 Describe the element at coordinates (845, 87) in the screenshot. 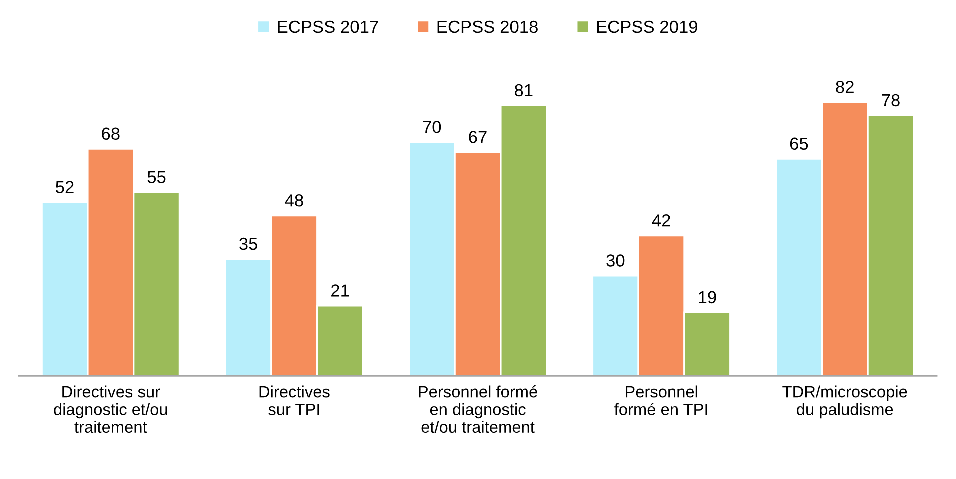

I see `data-label: 82` at that location.